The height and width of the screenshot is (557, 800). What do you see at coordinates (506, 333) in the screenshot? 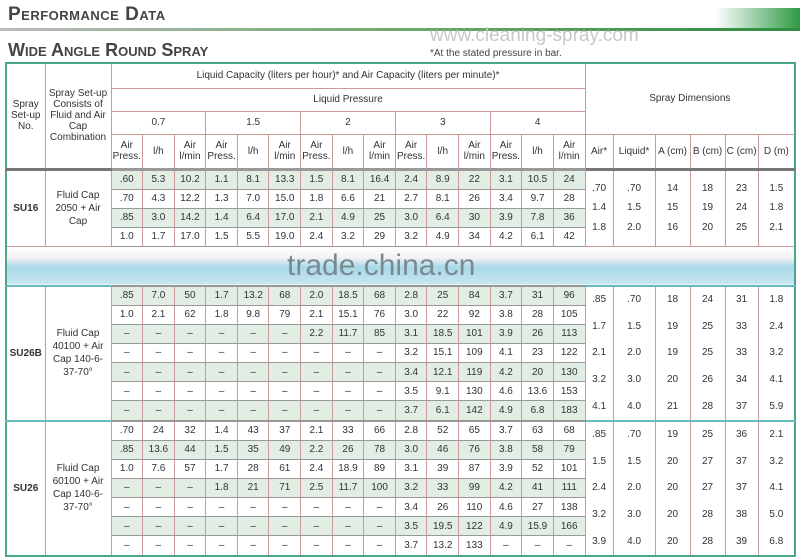
I see `value-cell: 3.9` at bounding box center [506, 333].